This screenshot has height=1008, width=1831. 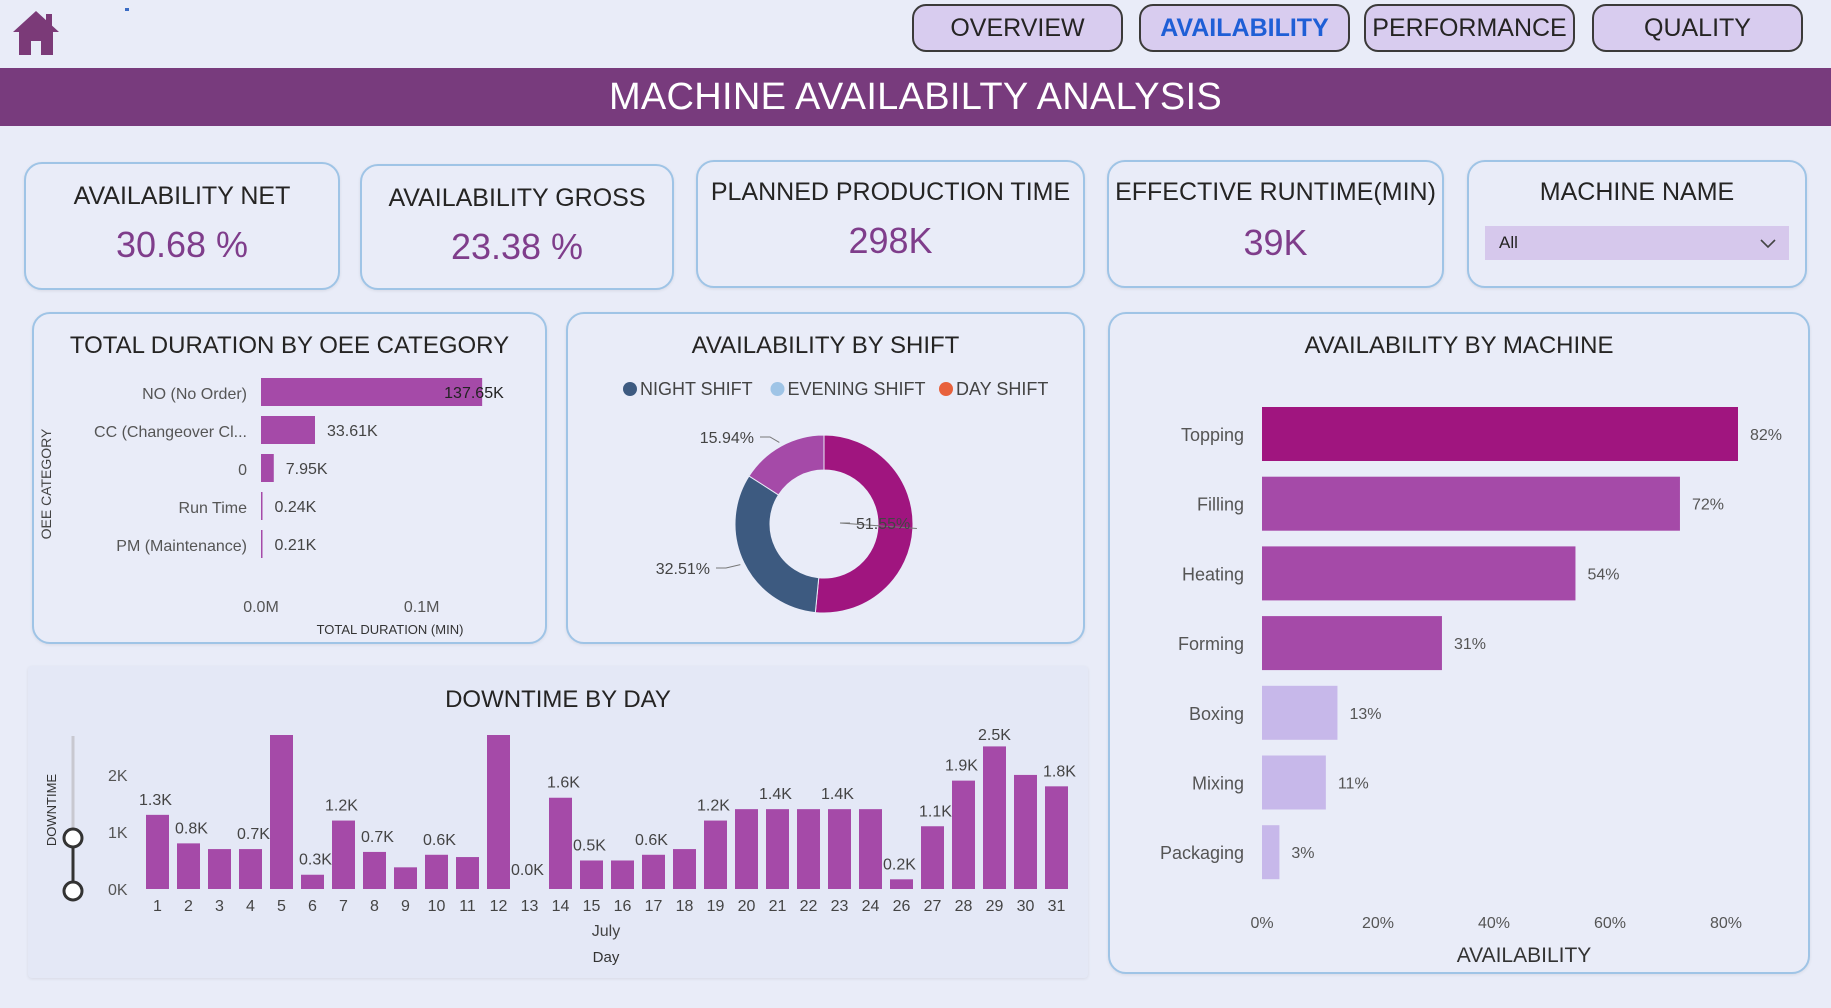 I want to click on legend-label: EVENING SHIFT, so click(x=857, y=389).